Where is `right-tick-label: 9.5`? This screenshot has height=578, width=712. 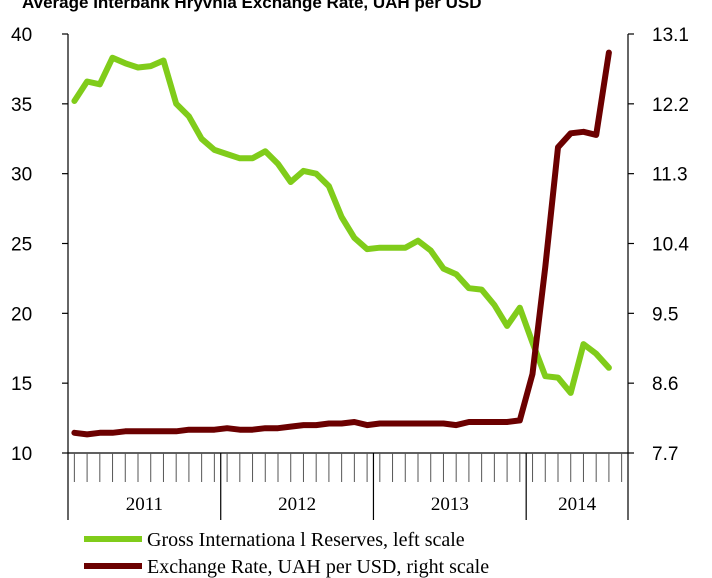
right-tick-label: 9.5 is located at coordinates (665, 314).